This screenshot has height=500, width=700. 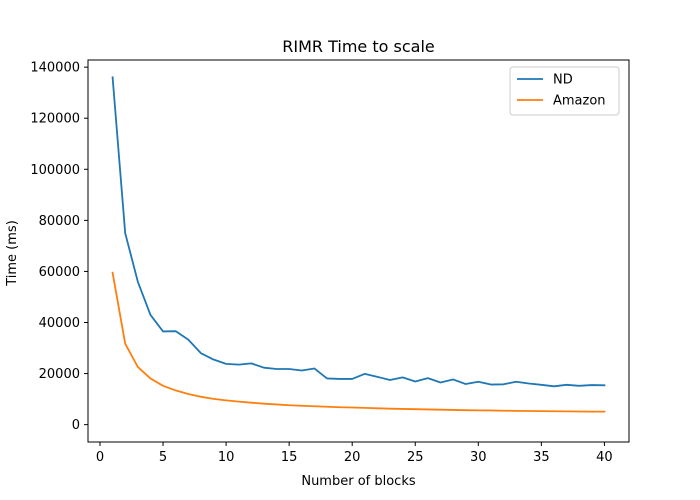 What do you see at coordinates (12, 253) in the screenshot?
I see `y-axis-title: Time (ms)` at bounding box center [12, 253].